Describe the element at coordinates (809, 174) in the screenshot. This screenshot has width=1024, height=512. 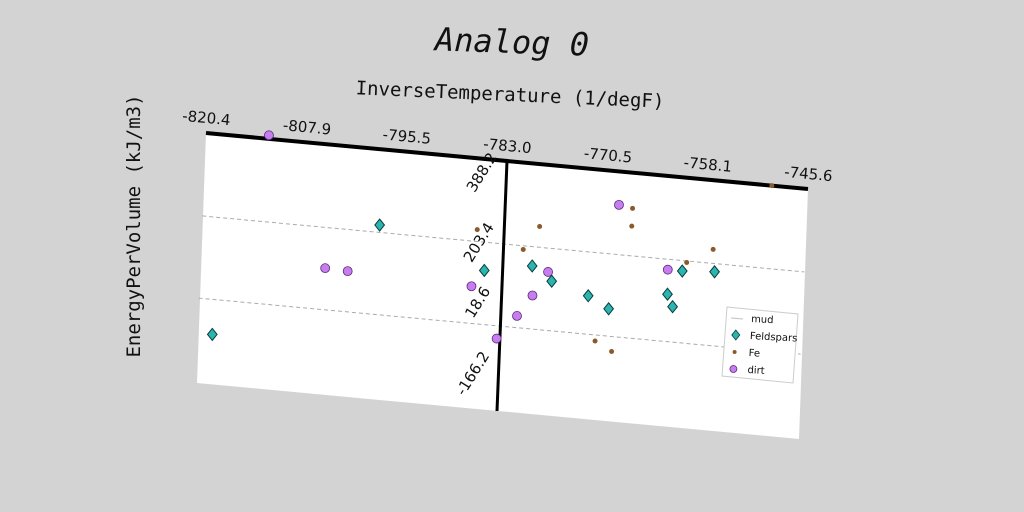
I see `x-tick-label: -745.6` at that location.